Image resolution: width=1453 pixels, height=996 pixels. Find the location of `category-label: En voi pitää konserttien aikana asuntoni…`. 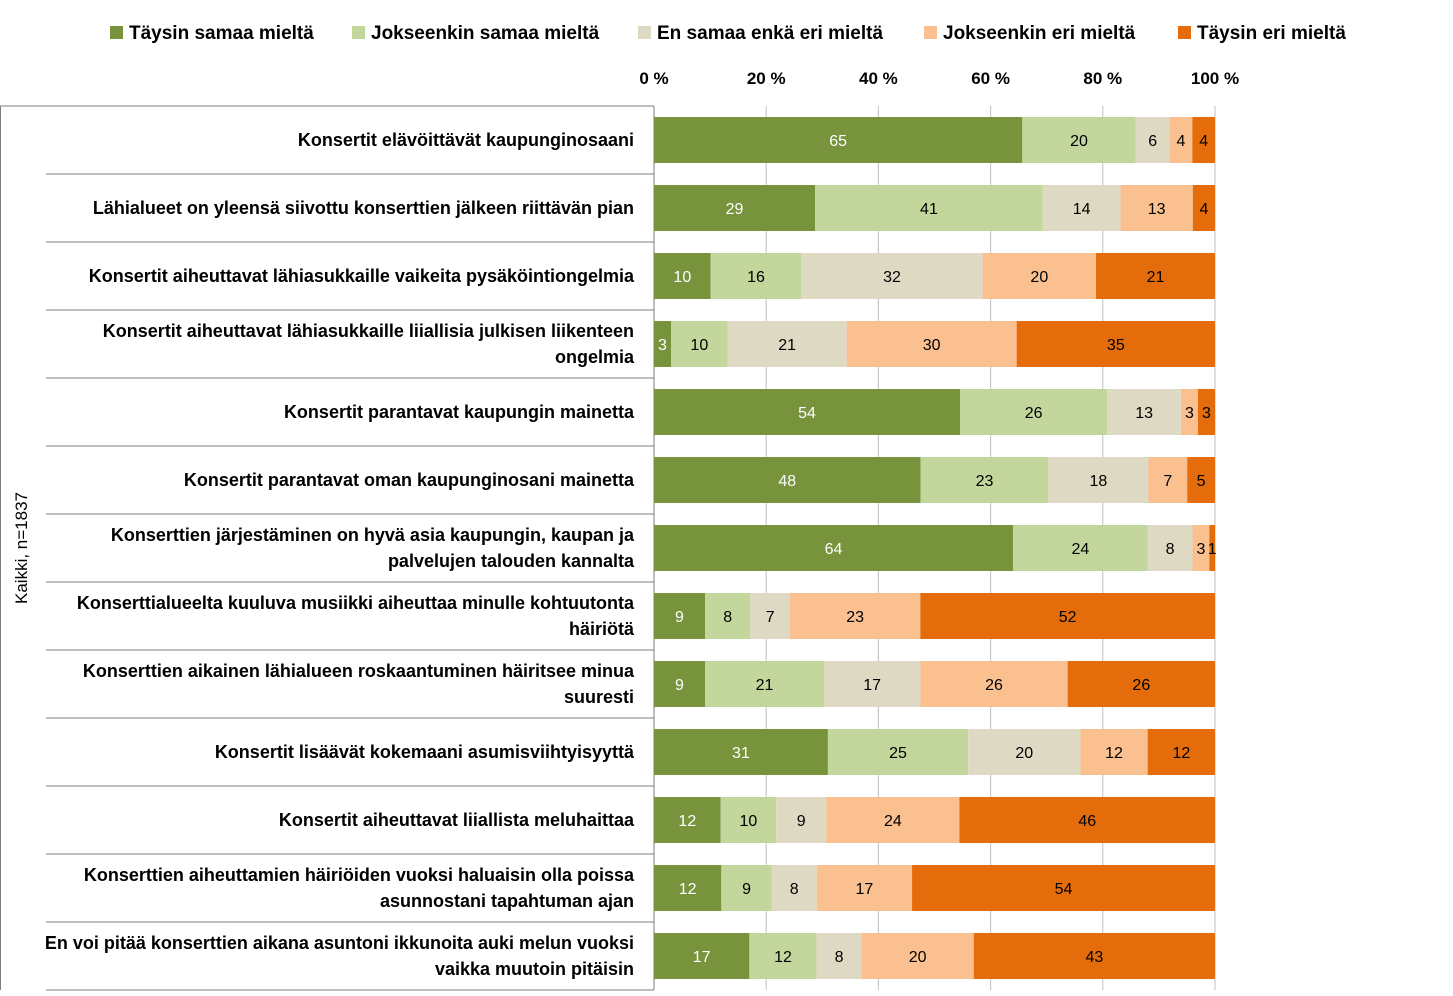

category-label: En voi pitää konserttien aikana asuntoni… is located at coordinates (334, 956).